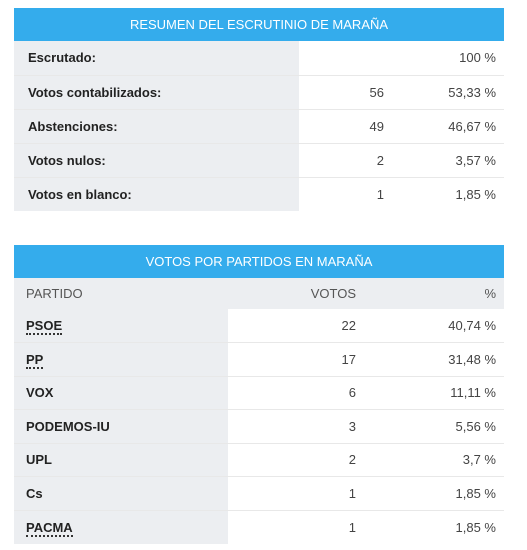 This screenshot has width=527, height=550. What do you see at coordinates (259, 527) in the screenshot?
I see `party-row: PACMA 1 1,85 %` at bounding box center [259, 527].